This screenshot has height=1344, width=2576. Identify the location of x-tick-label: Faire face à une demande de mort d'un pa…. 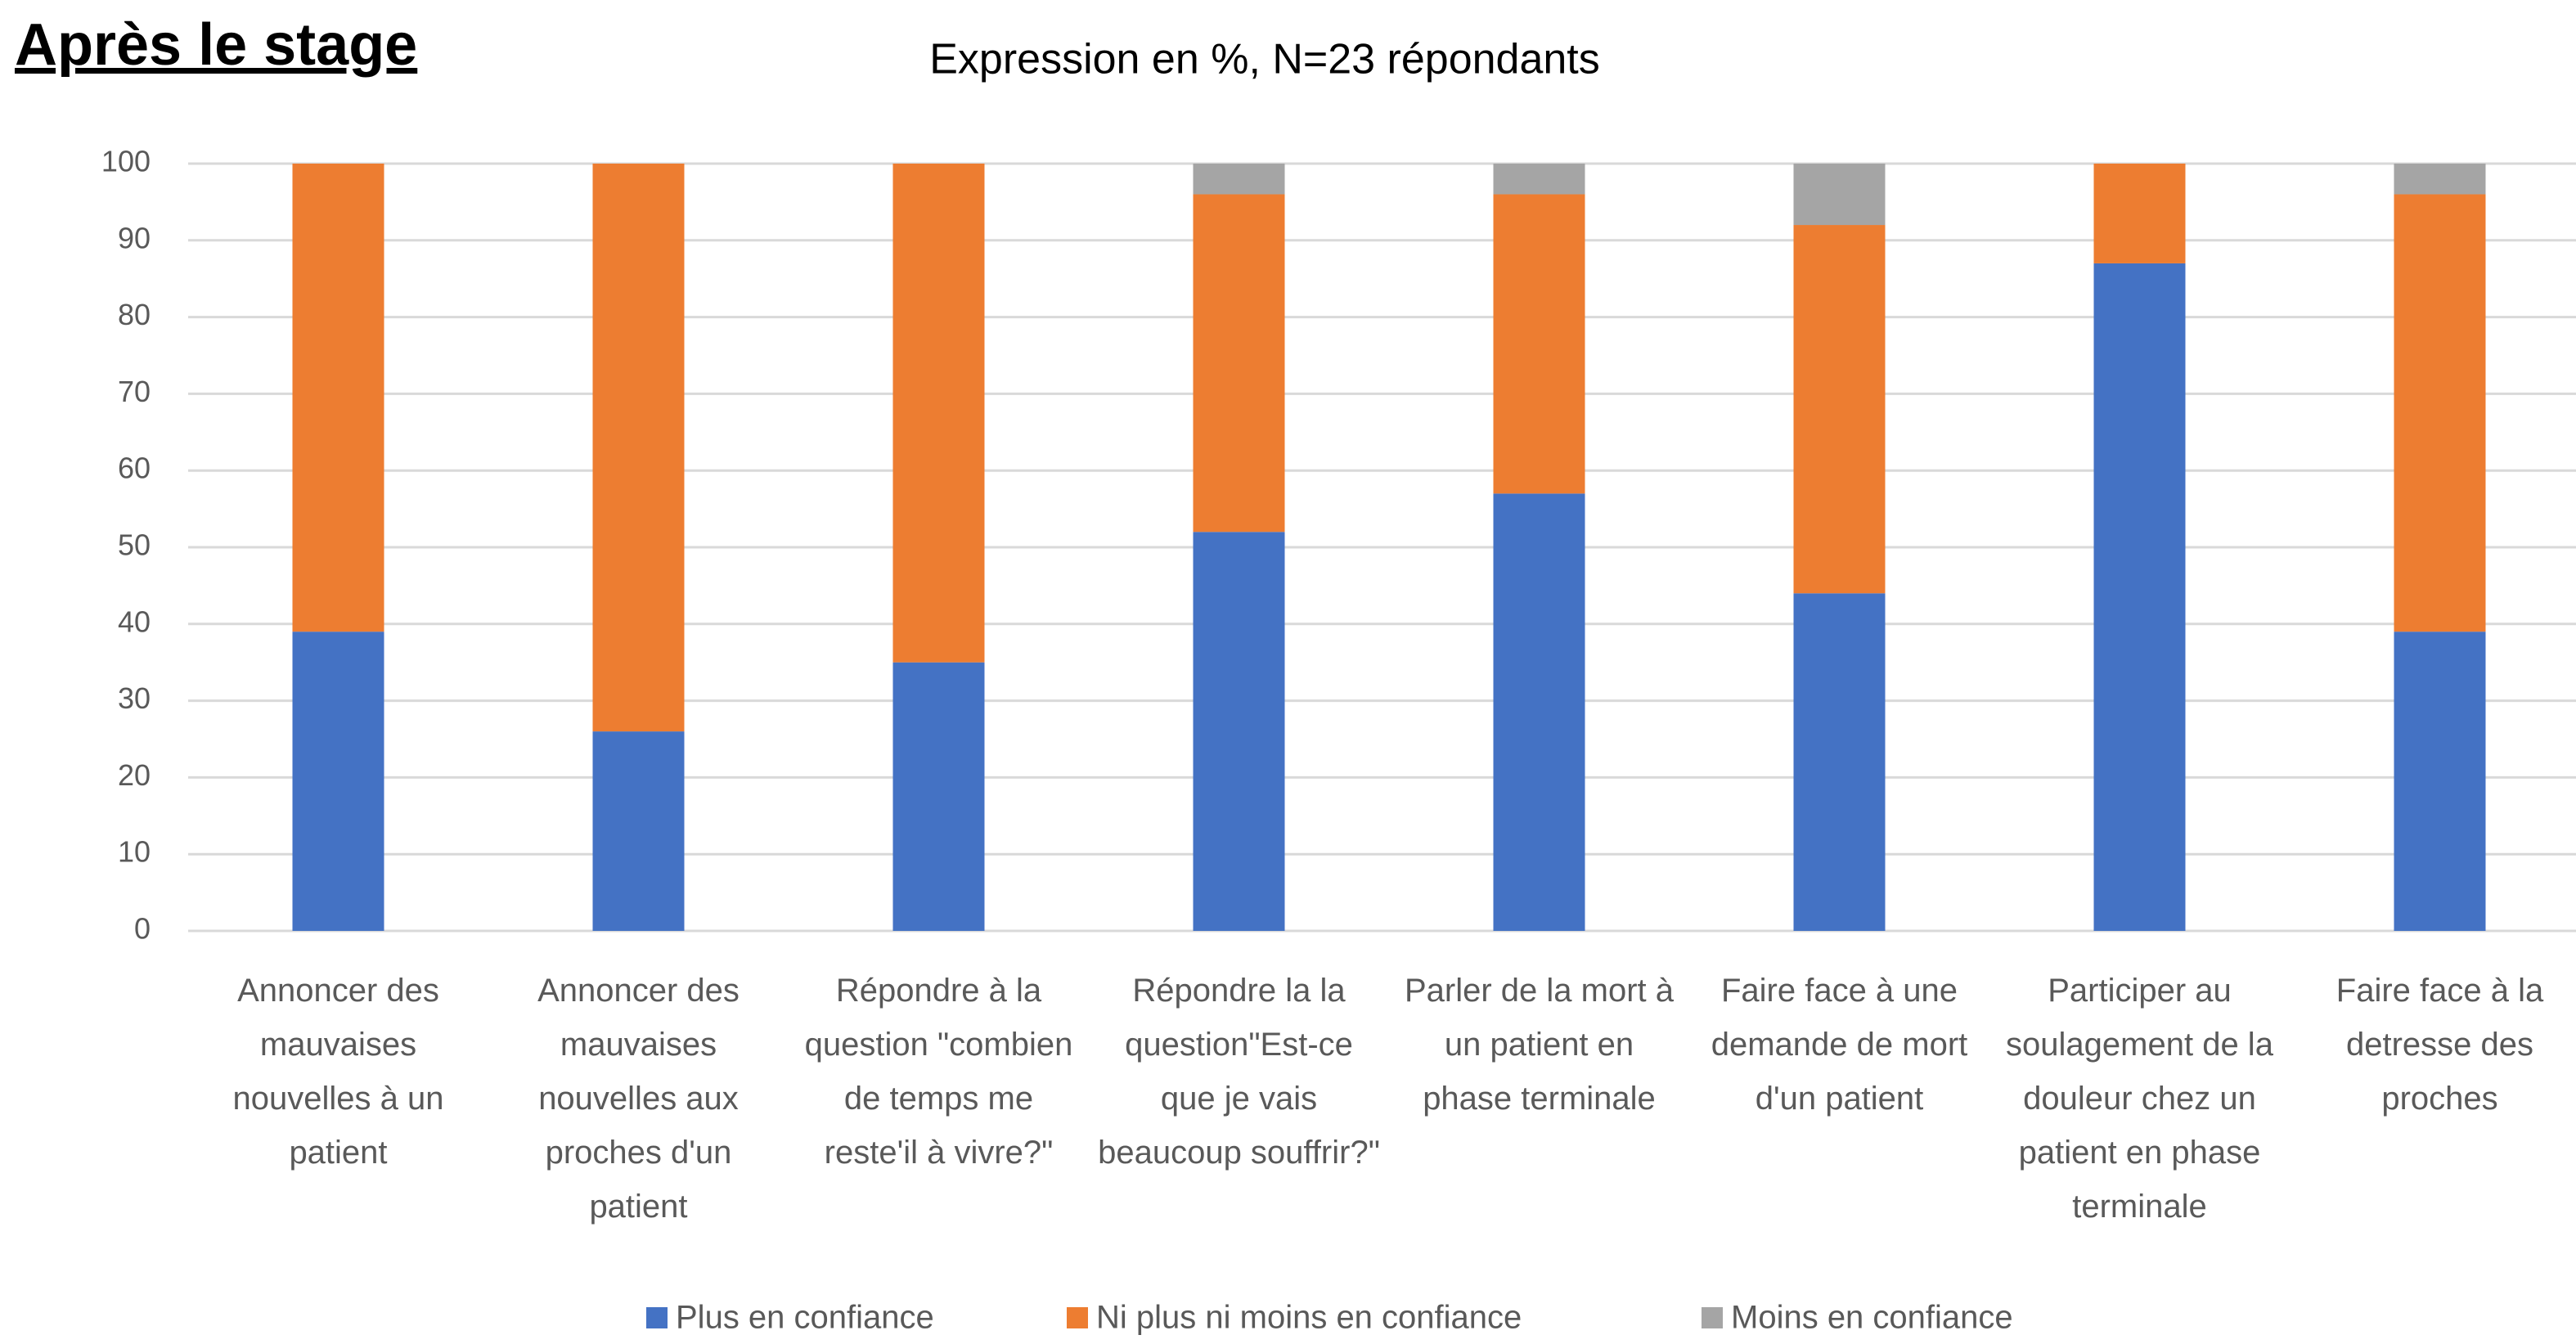
(1839, 1045).